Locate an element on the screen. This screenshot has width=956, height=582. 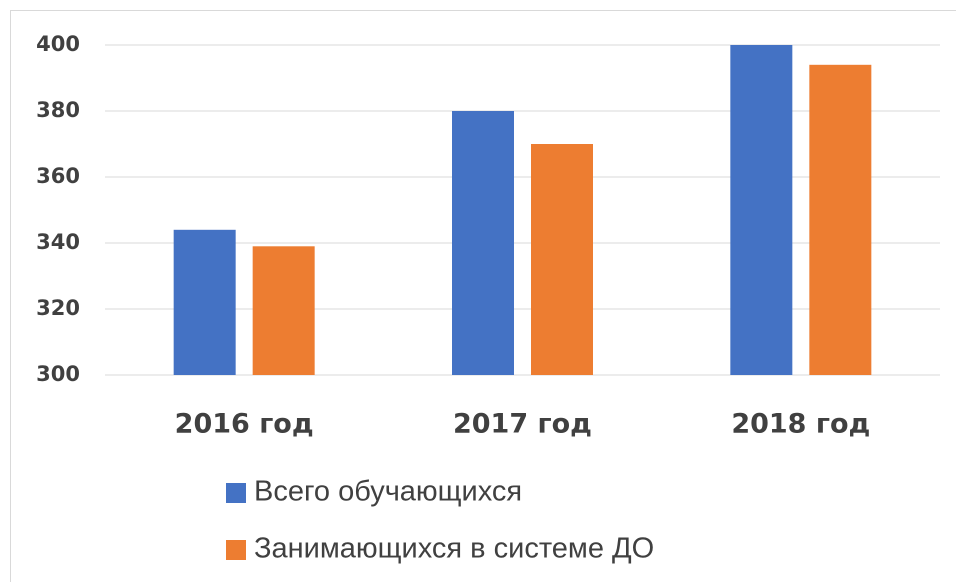
y-tick-label: 320 is located at coordinates (58, 308).